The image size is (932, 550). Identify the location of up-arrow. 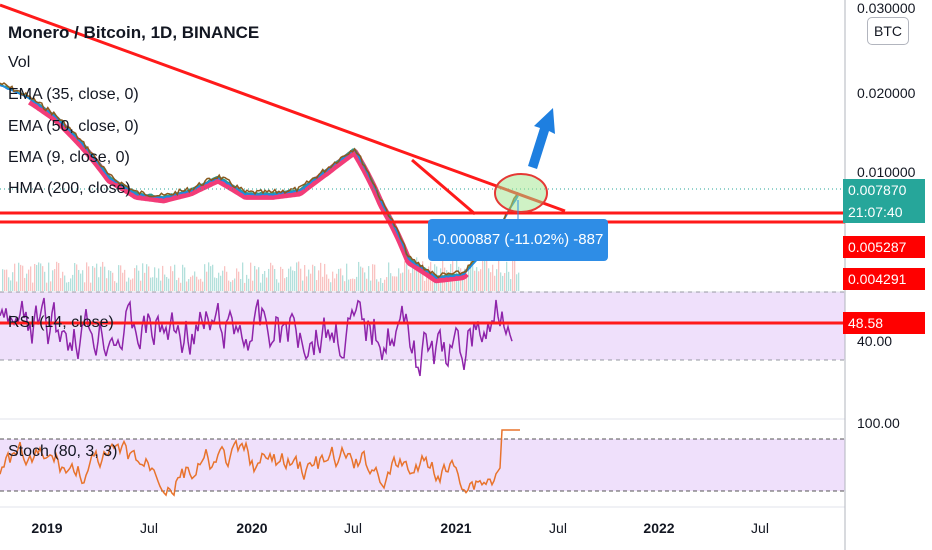
(541, 138).